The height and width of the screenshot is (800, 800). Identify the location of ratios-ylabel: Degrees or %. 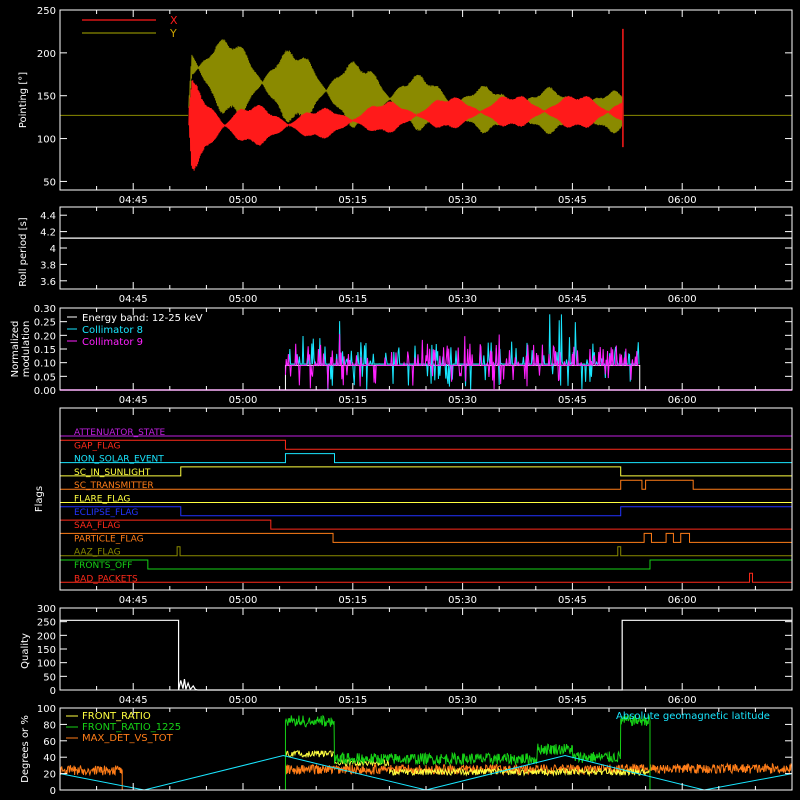
(25, 749).